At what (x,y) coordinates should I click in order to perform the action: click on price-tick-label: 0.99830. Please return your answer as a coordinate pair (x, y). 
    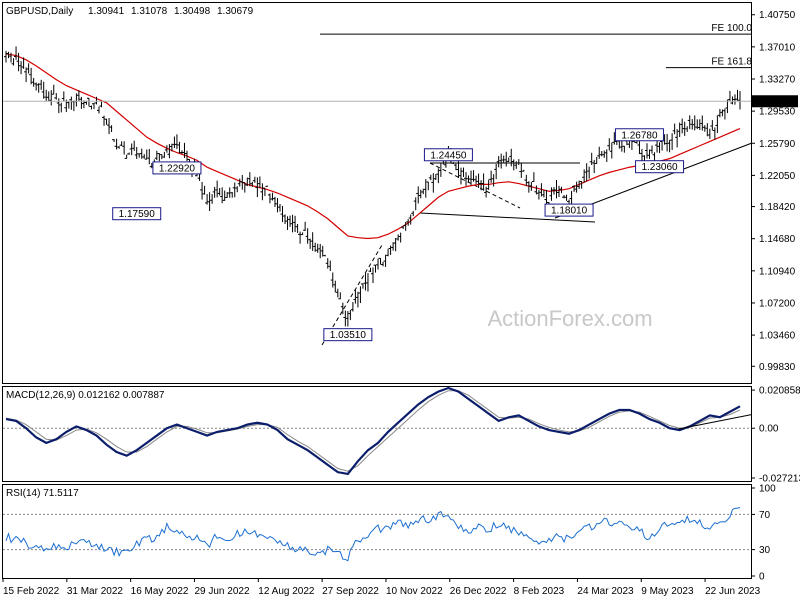
    Looking at the image, I should click on (777, 367).